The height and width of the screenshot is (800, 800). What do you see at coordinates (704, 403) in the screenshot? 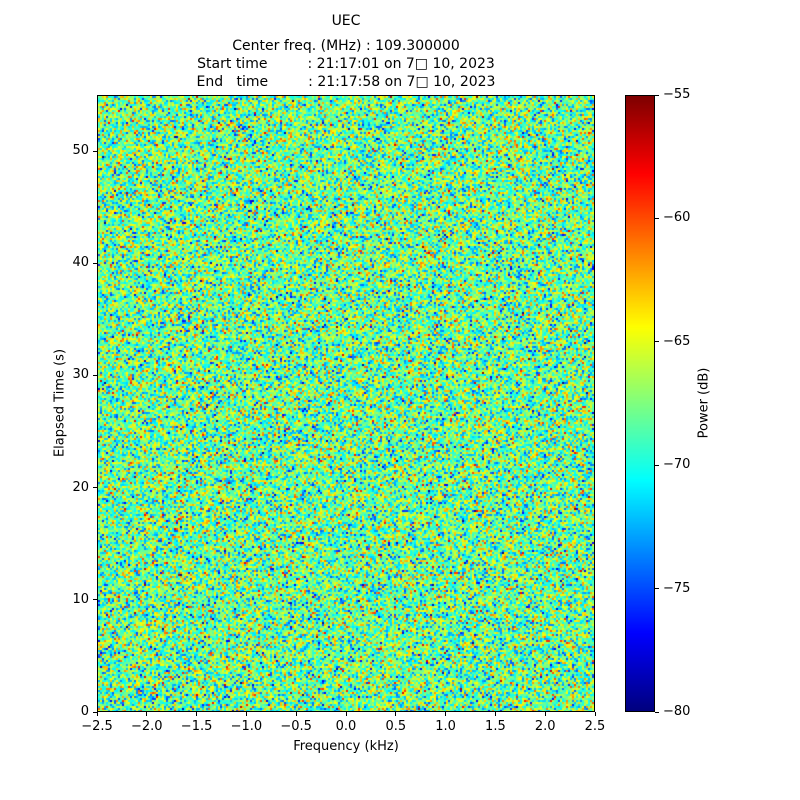
I see `colorbar-label: Power (dB)` at bounding box center [704, 403].